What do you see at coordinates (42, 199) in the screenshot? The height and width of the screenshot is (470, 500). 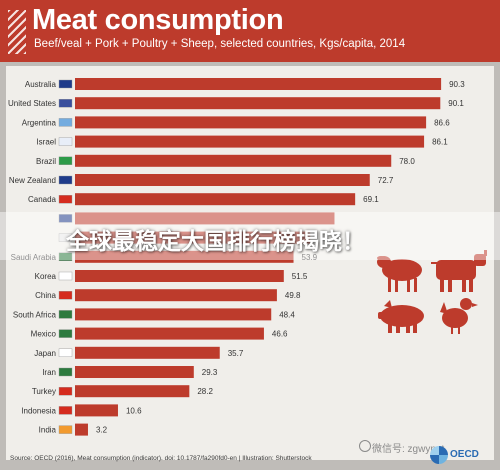 I see `category-label: Canada` at bounding box center [42, 199].